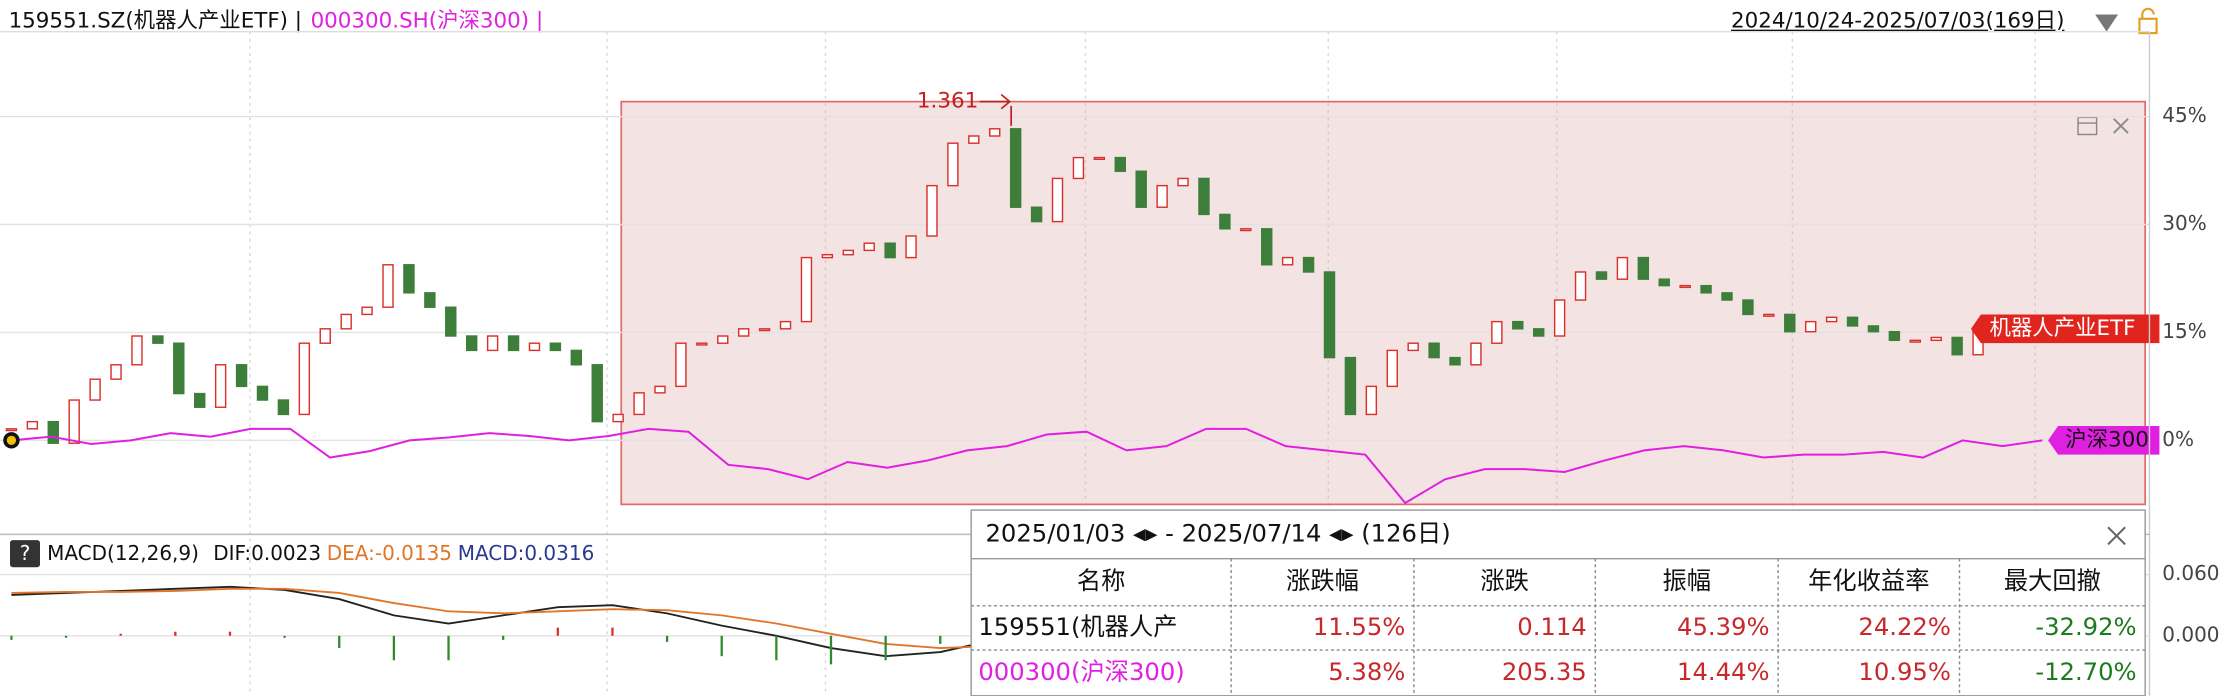 Image resolution: width=2228 pixels, height=696 pixels. What do you see at coordinates (1027, 466) in the screenshot?
I see `index-line` at bounding box center [1027, 466].